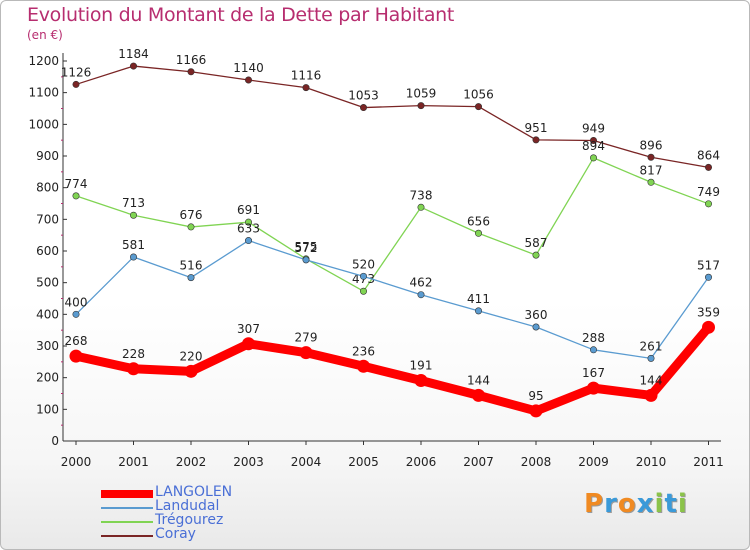  Describe the element at coordinates (47, 346) in the screenshot. I see `y-tick-label: 300` at that location.